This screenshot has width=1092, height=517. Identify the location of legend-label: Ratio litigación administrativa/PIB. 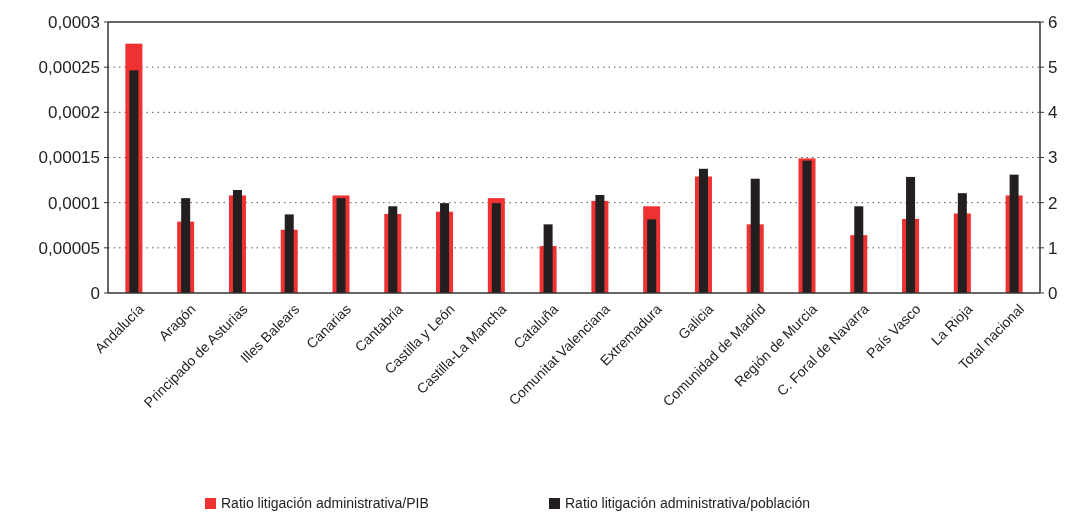
(325, 503).